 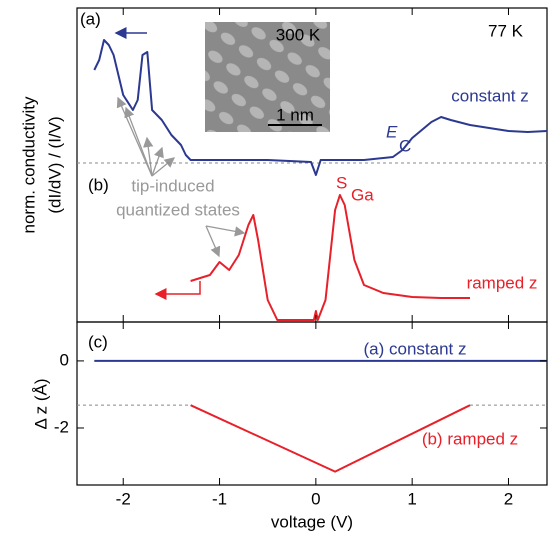 I want to click on y-tick-label: -2, so click(x=61, y=426).